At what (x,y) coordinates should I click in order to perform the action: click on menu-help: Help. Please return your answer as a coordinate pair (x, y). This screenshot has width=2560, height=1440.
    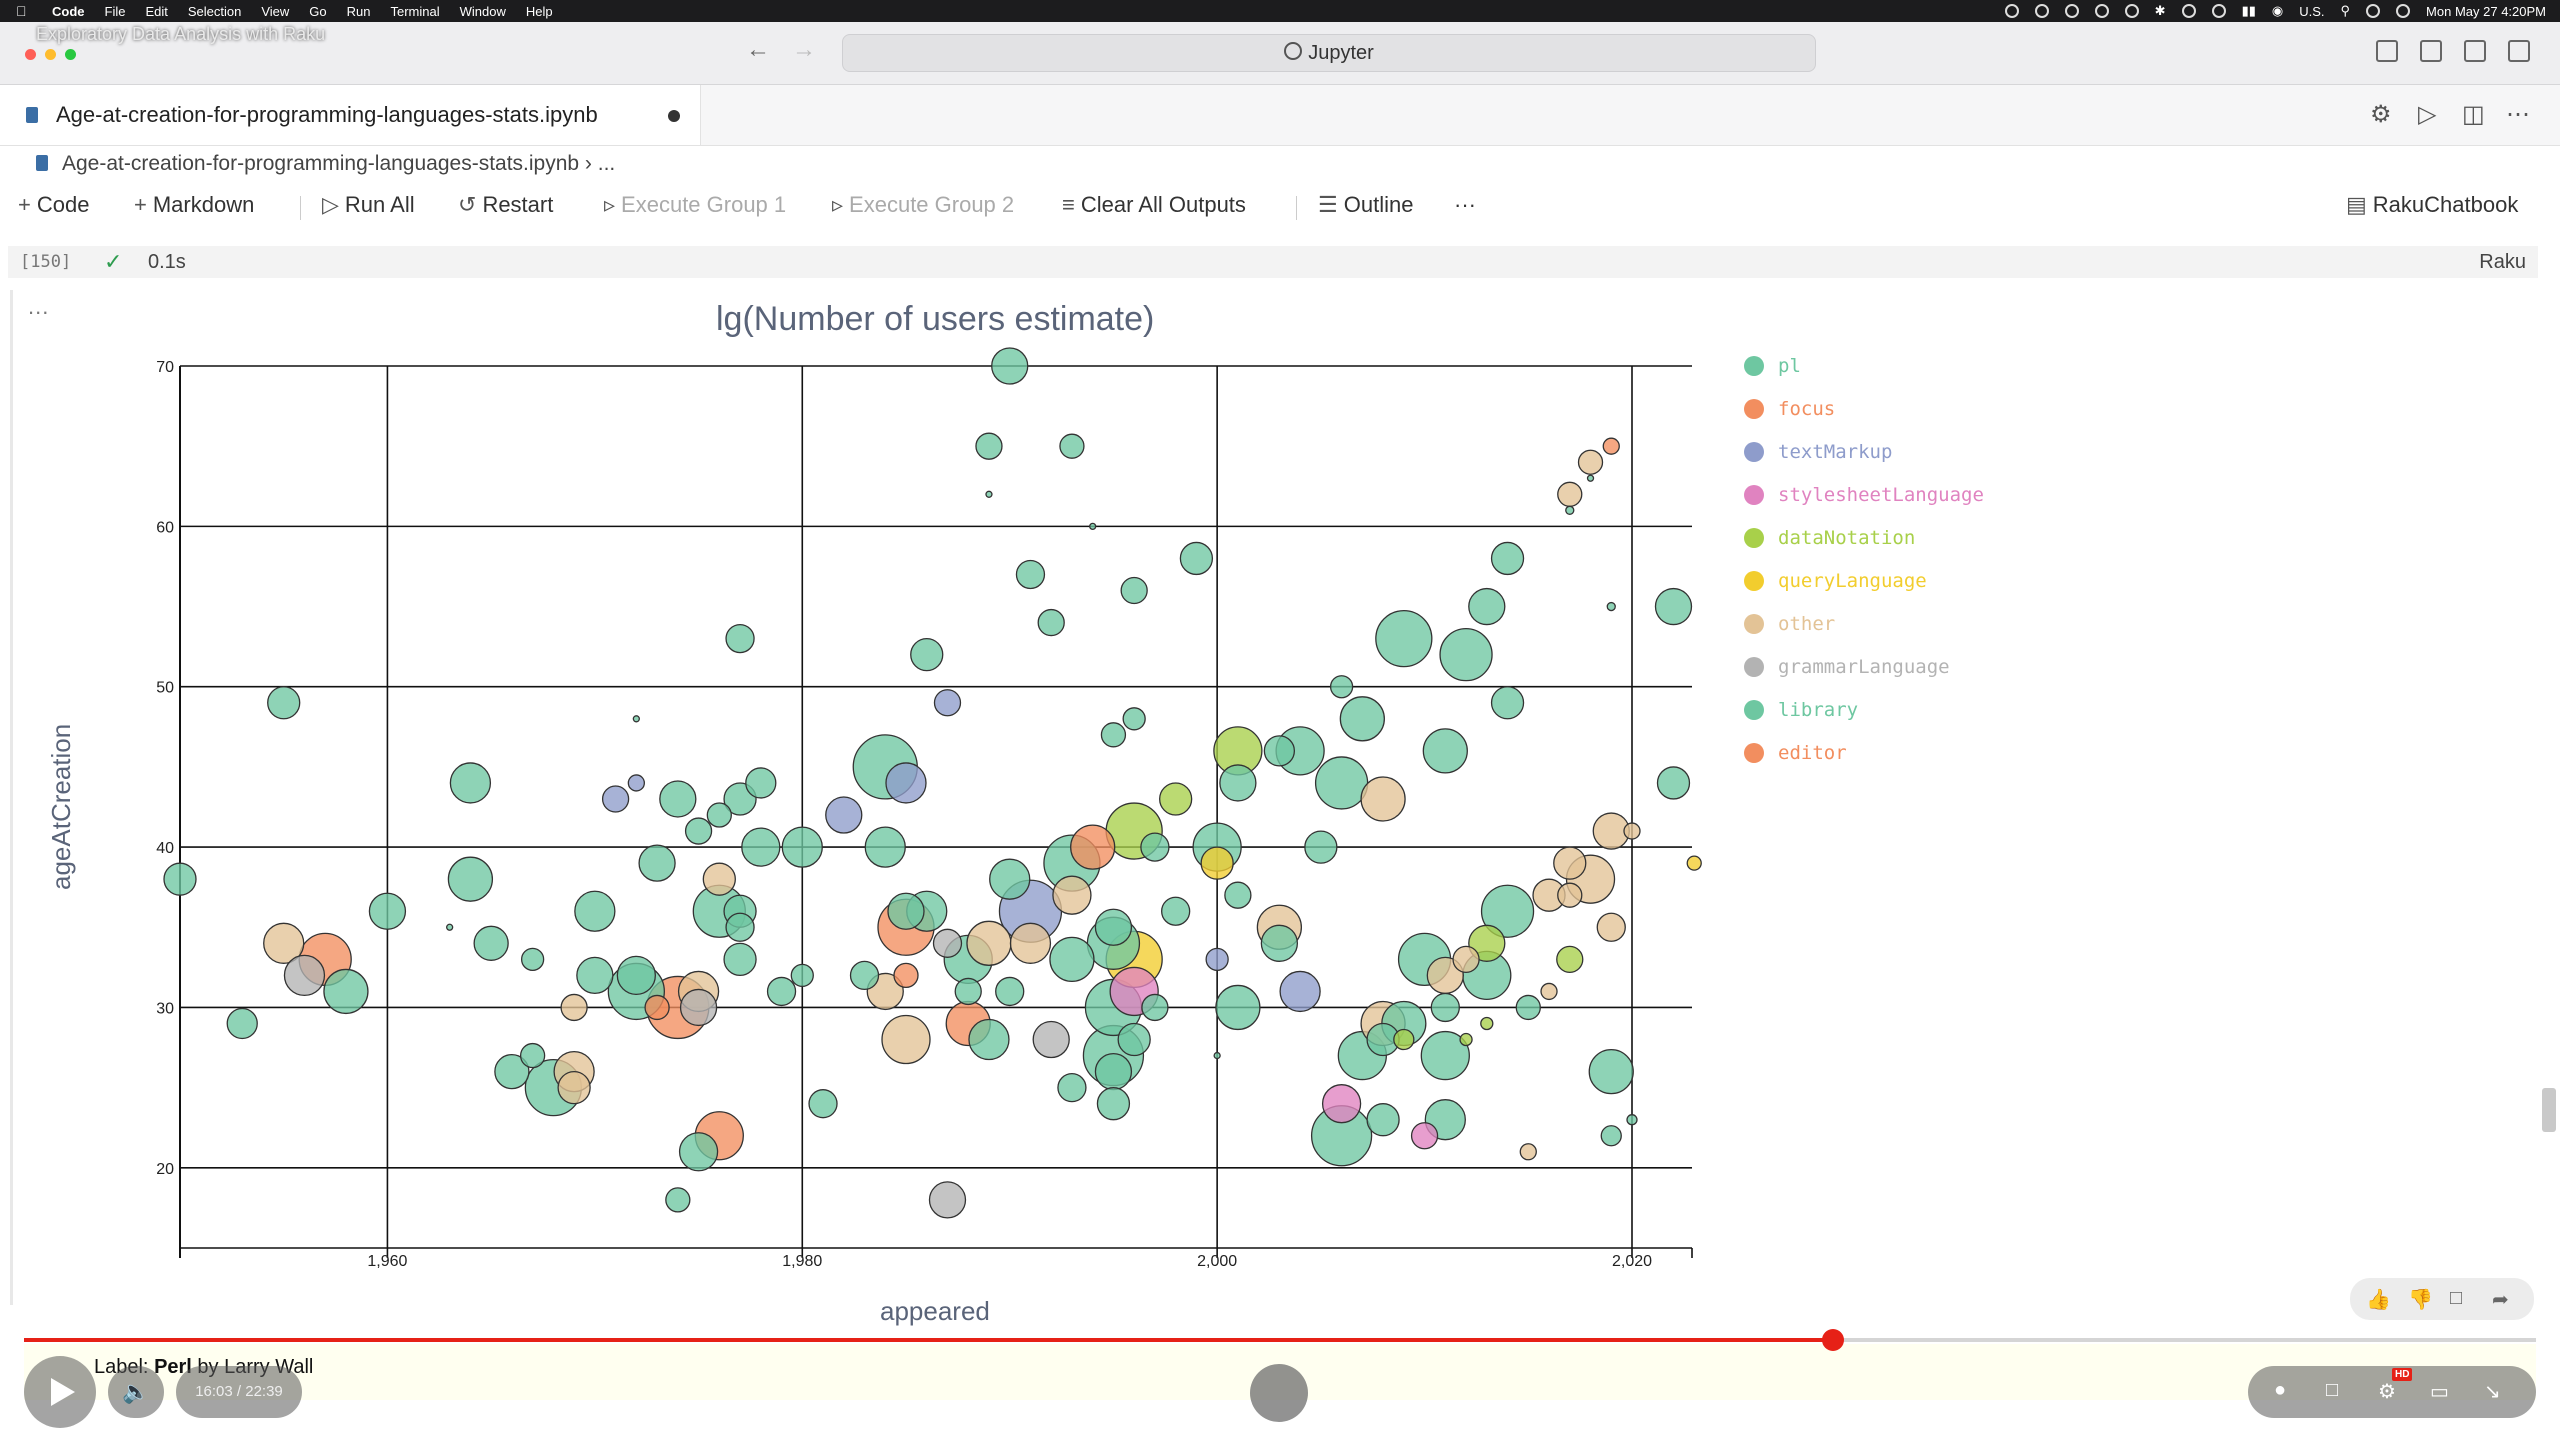
    Looking at the image, I should click on (539, 11).